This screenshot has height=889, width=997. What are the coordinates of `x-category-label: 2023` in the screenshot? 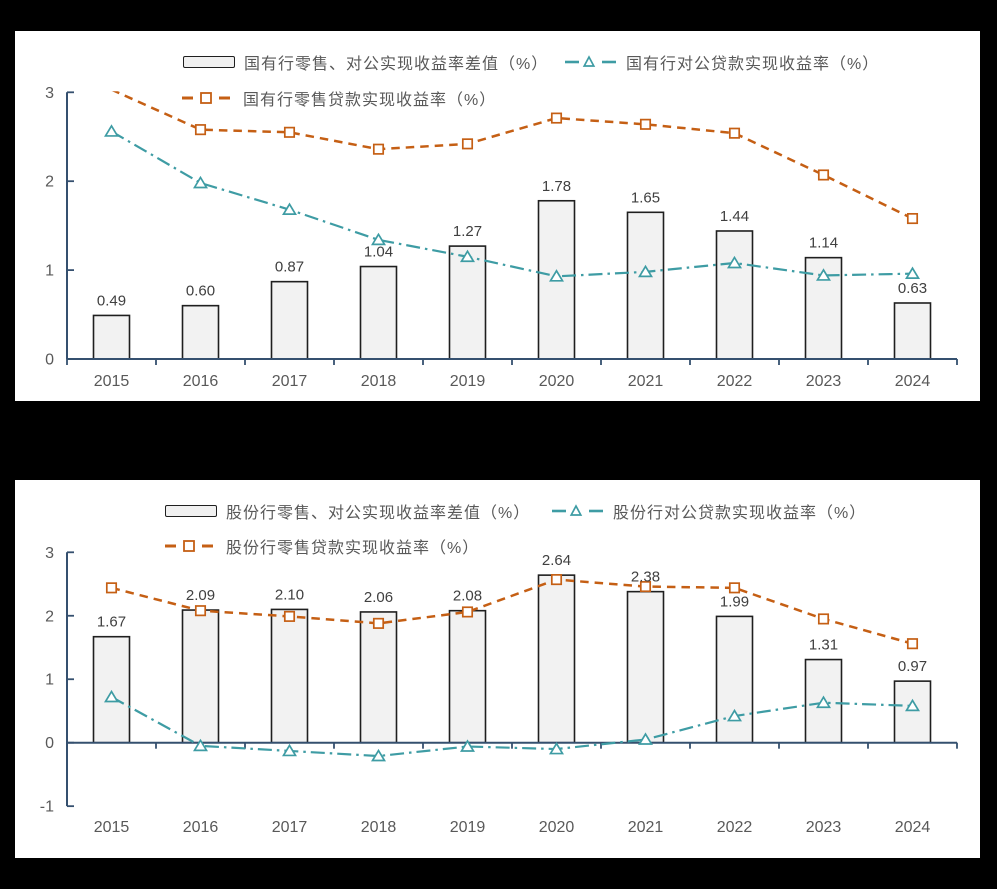 It's located at (824, 381).